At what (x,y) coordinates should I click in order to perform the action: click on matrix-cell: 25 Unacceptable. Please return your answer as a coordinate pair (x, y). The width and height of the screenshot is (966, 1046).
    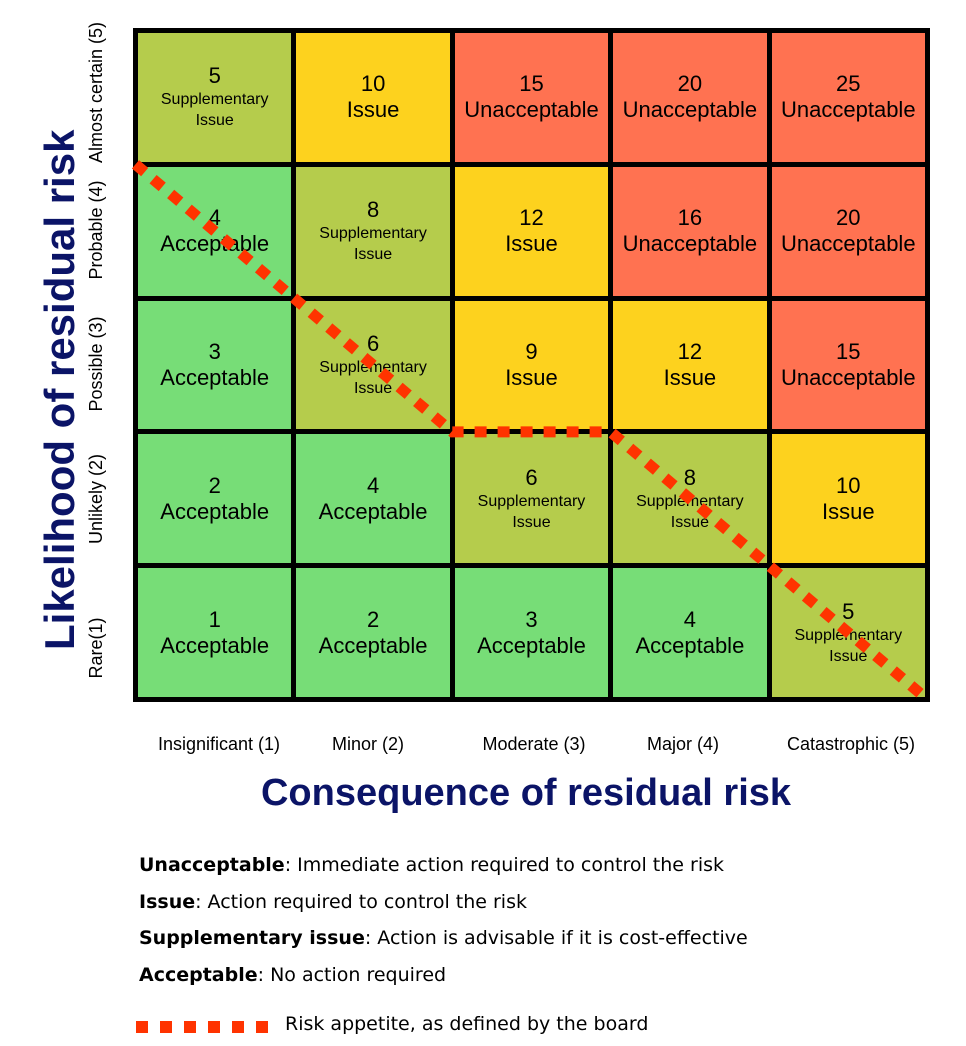
    Looking at the image, I should click on (848, 97).